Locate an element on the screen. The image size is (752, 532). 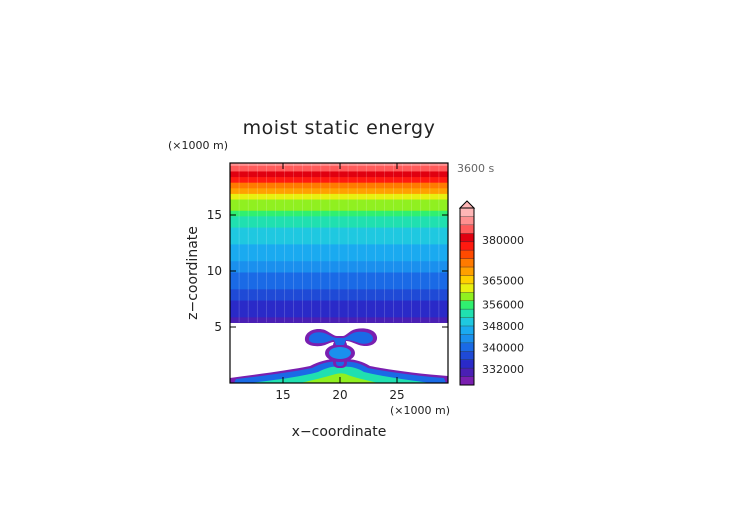
plot-area is located at coordinates (339, 273).